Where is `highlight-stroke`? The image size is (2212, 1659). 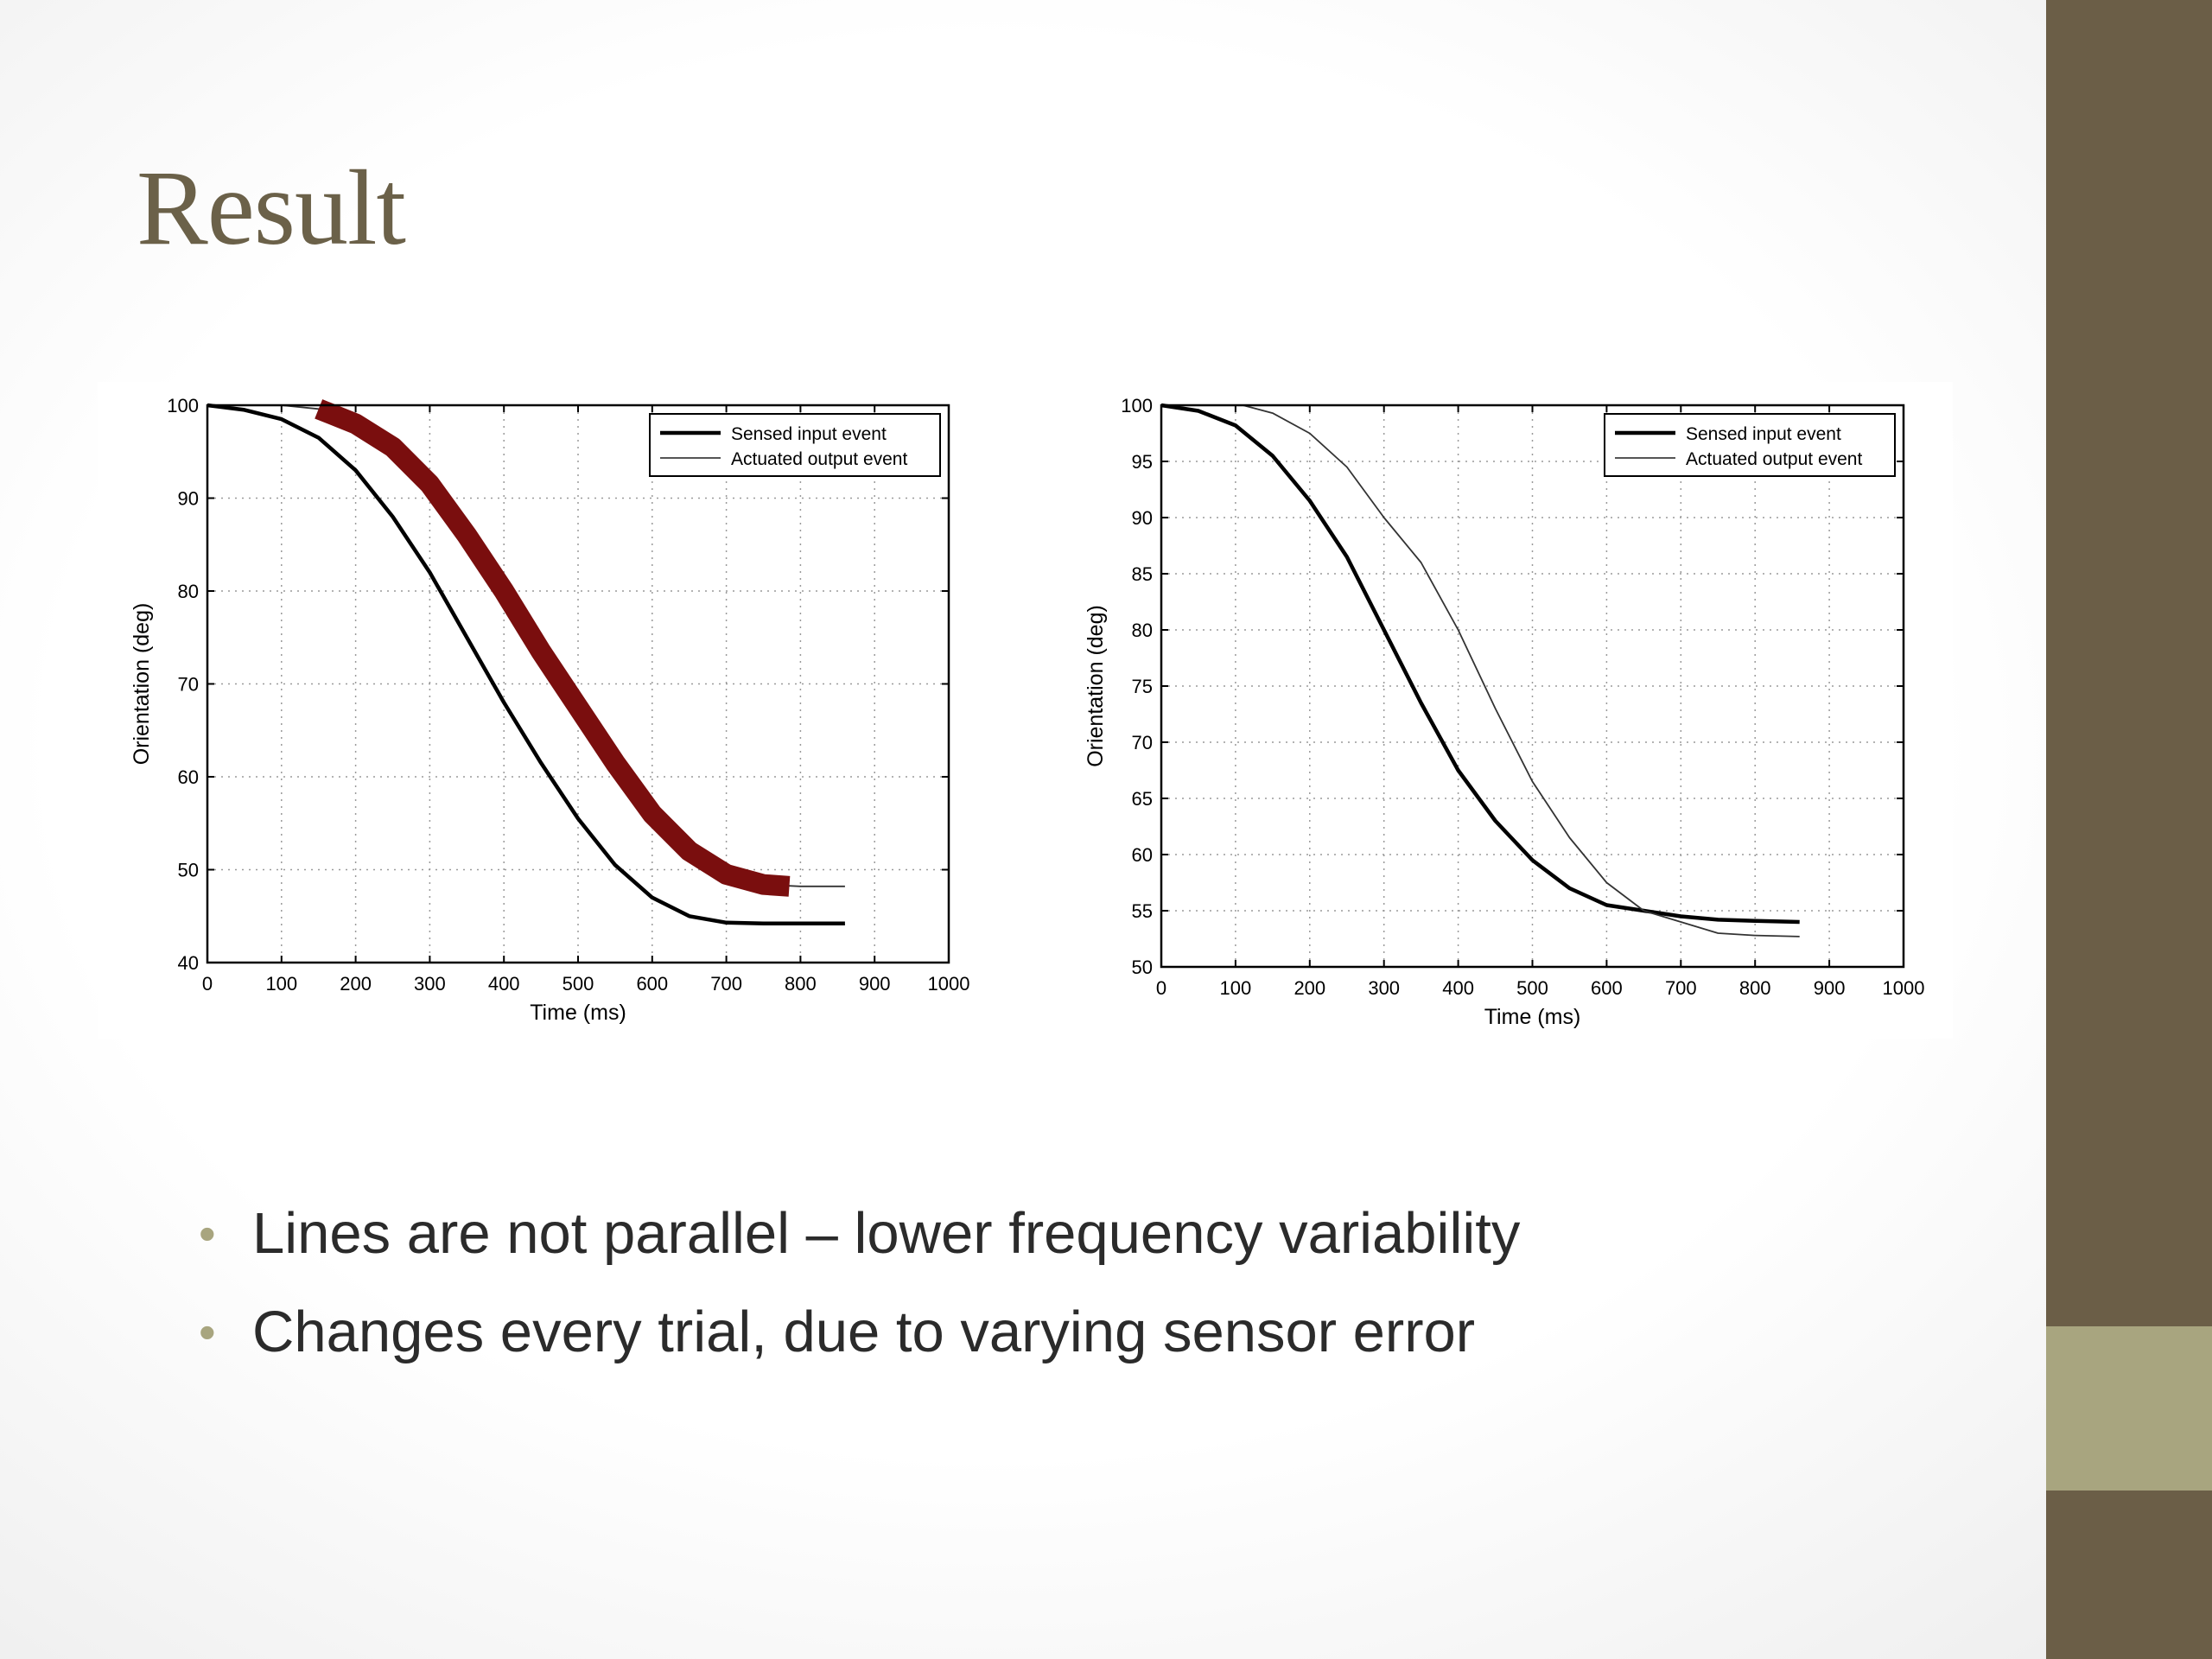 highlight-stroke is located at coordinates (553, 648).